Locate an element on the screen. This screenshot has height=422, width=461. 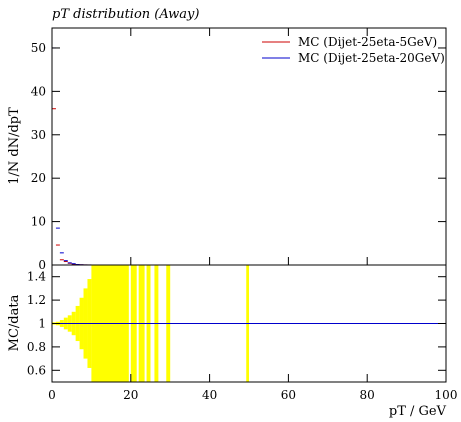
x-tick-label: 100 is located at coordinates (446, 395).